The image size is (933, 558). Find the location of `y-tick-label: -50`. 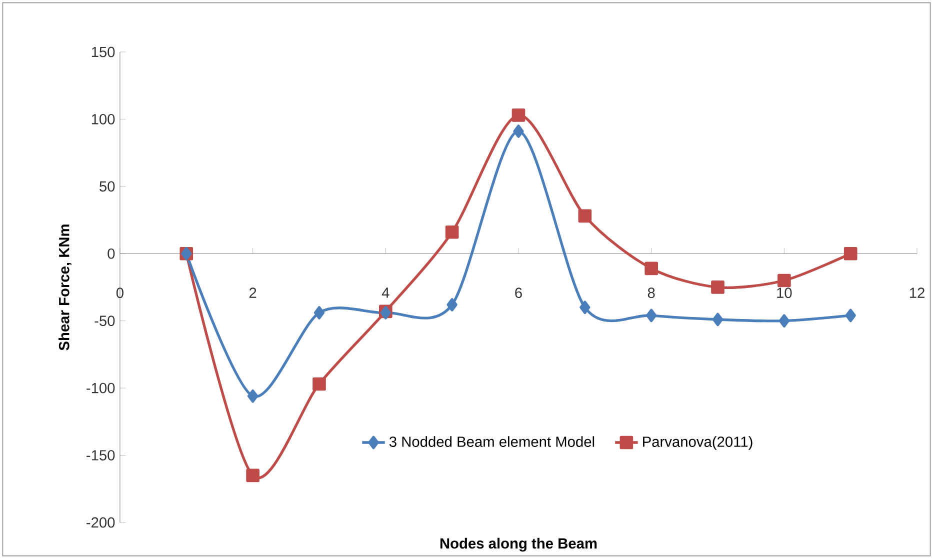

y-tick-label: -50 is located at coordinates (104, 320).